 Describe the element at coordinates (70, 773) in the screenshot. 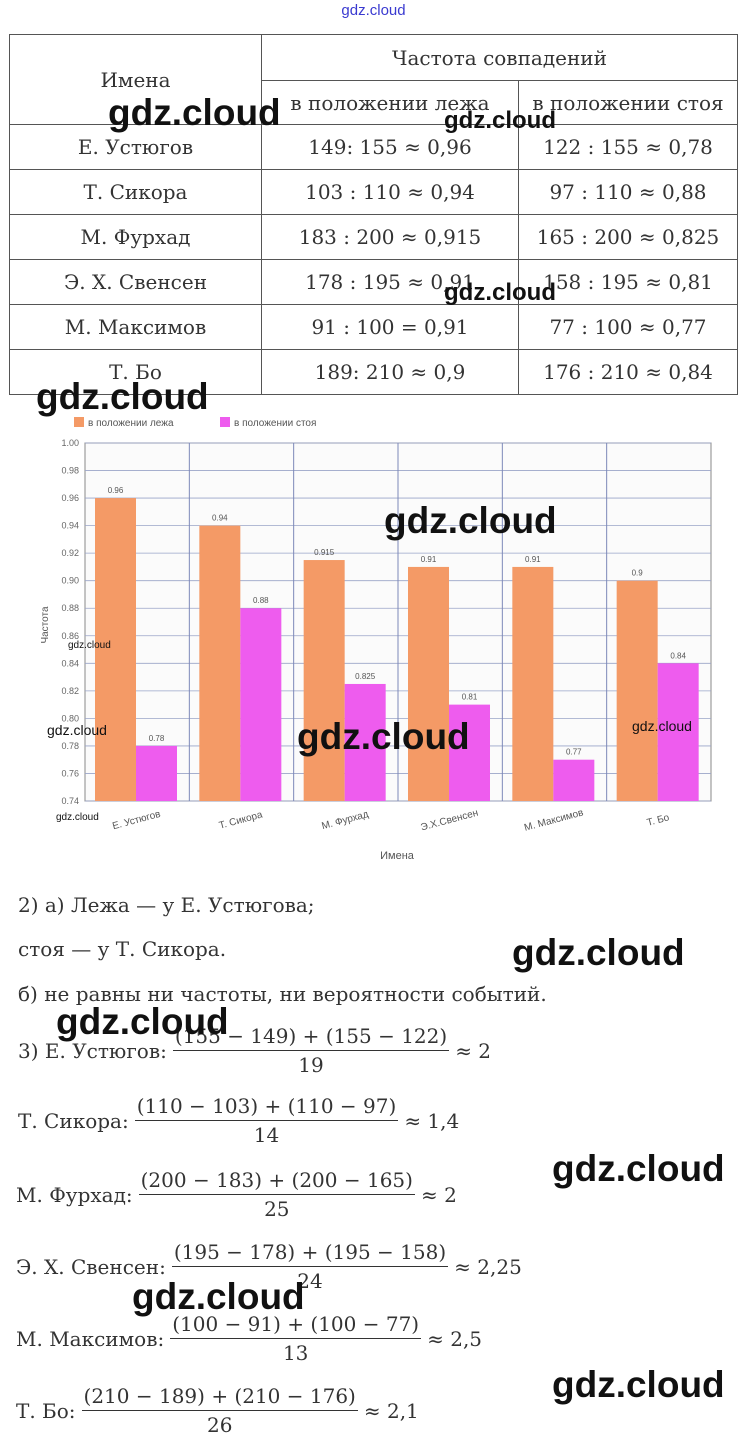

I see `y-tick-label: 0.76` at that location.